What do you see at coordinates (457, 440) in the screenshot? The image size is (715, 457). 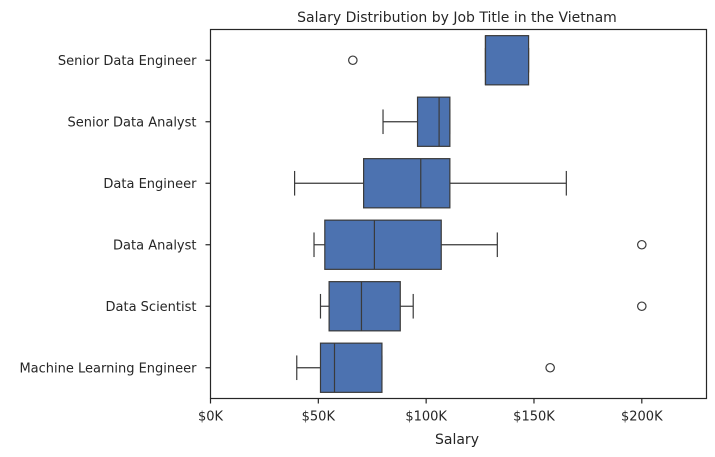 I see `x-axis-label: Salary` at bounding box center [457, 440].